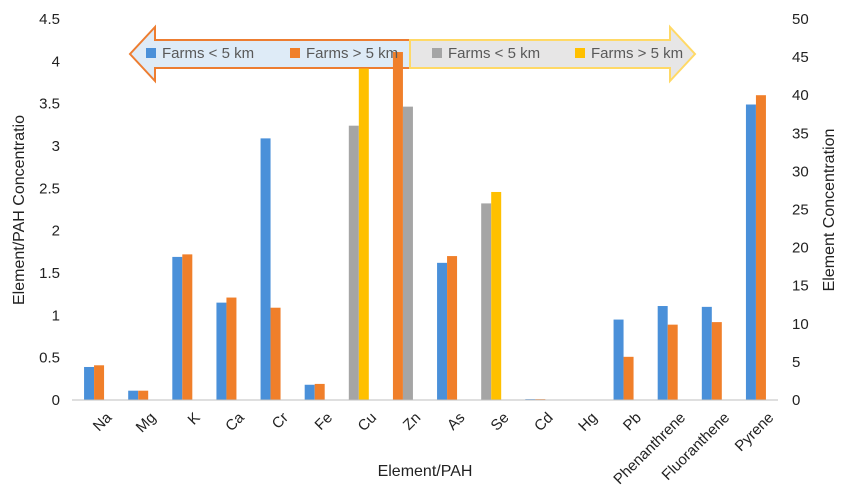 This screenshot has width=842, height=504. I want to click on y-right-tick-label: 45, so click(800, 57).